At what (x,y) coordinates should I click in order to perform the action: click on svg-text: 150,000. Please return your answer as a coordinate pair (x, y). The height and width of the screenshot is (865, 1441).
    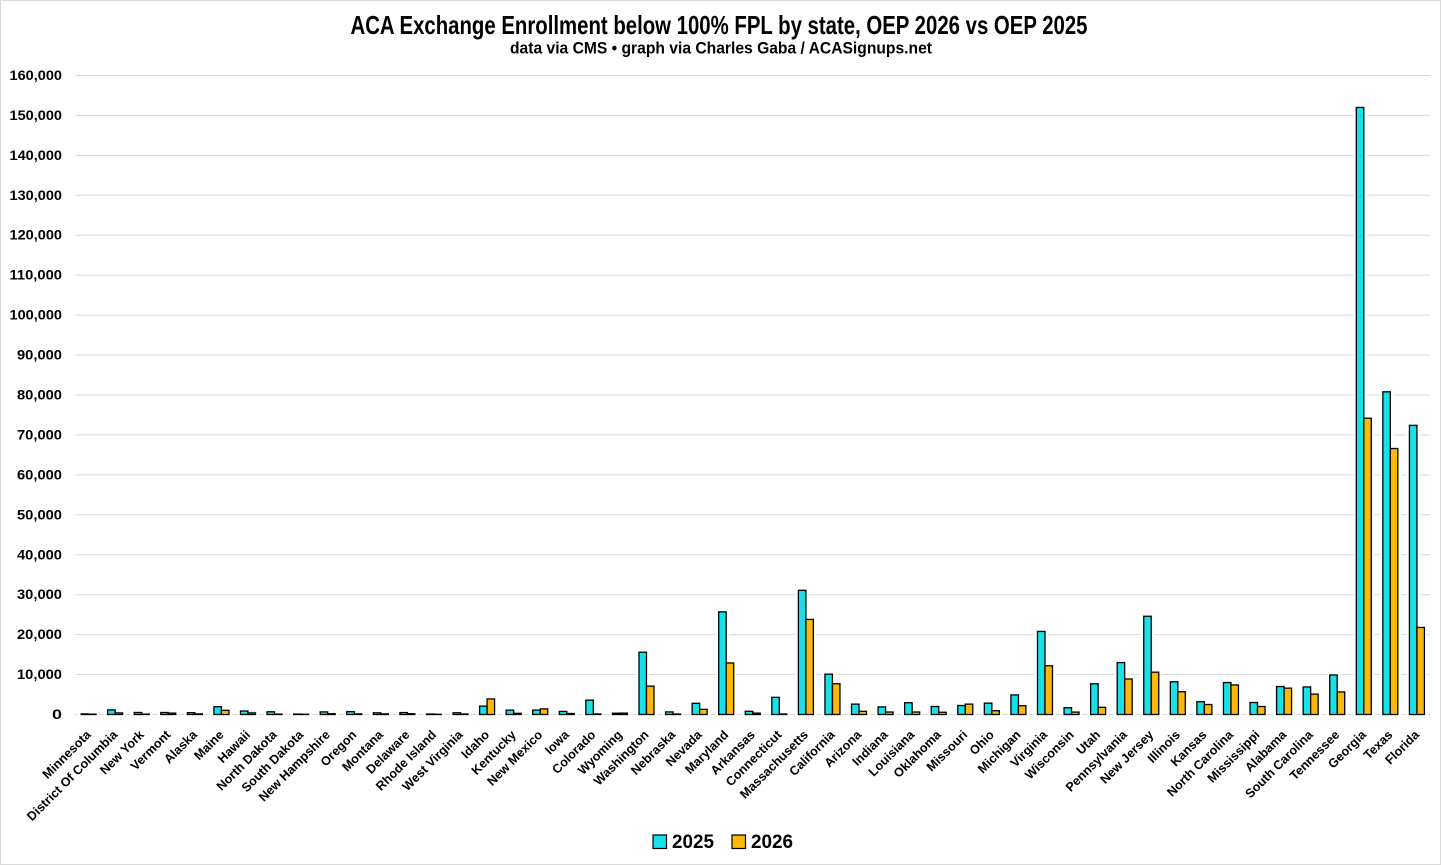
    Looking at the image, I should click on (36, 115).